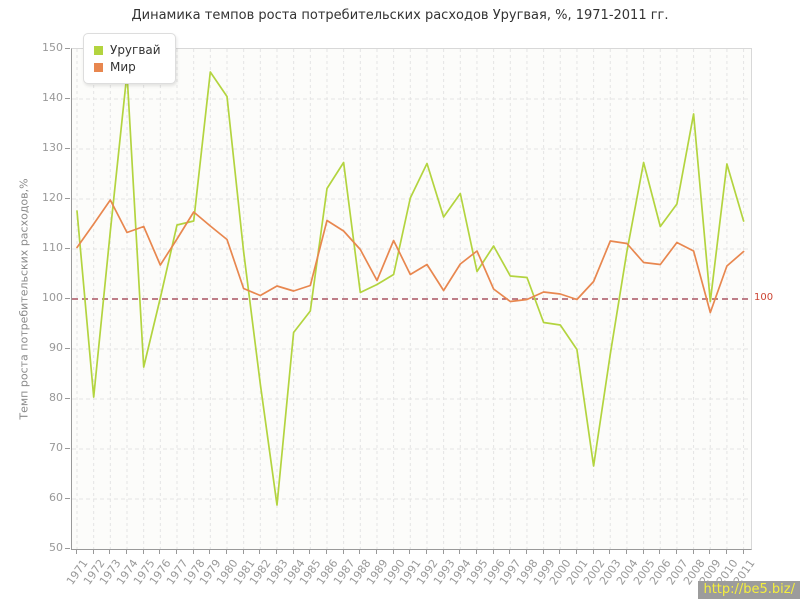 This screenshot has height=600, width=800. I want to click on y-axis-label: 110, so click(52, 247).